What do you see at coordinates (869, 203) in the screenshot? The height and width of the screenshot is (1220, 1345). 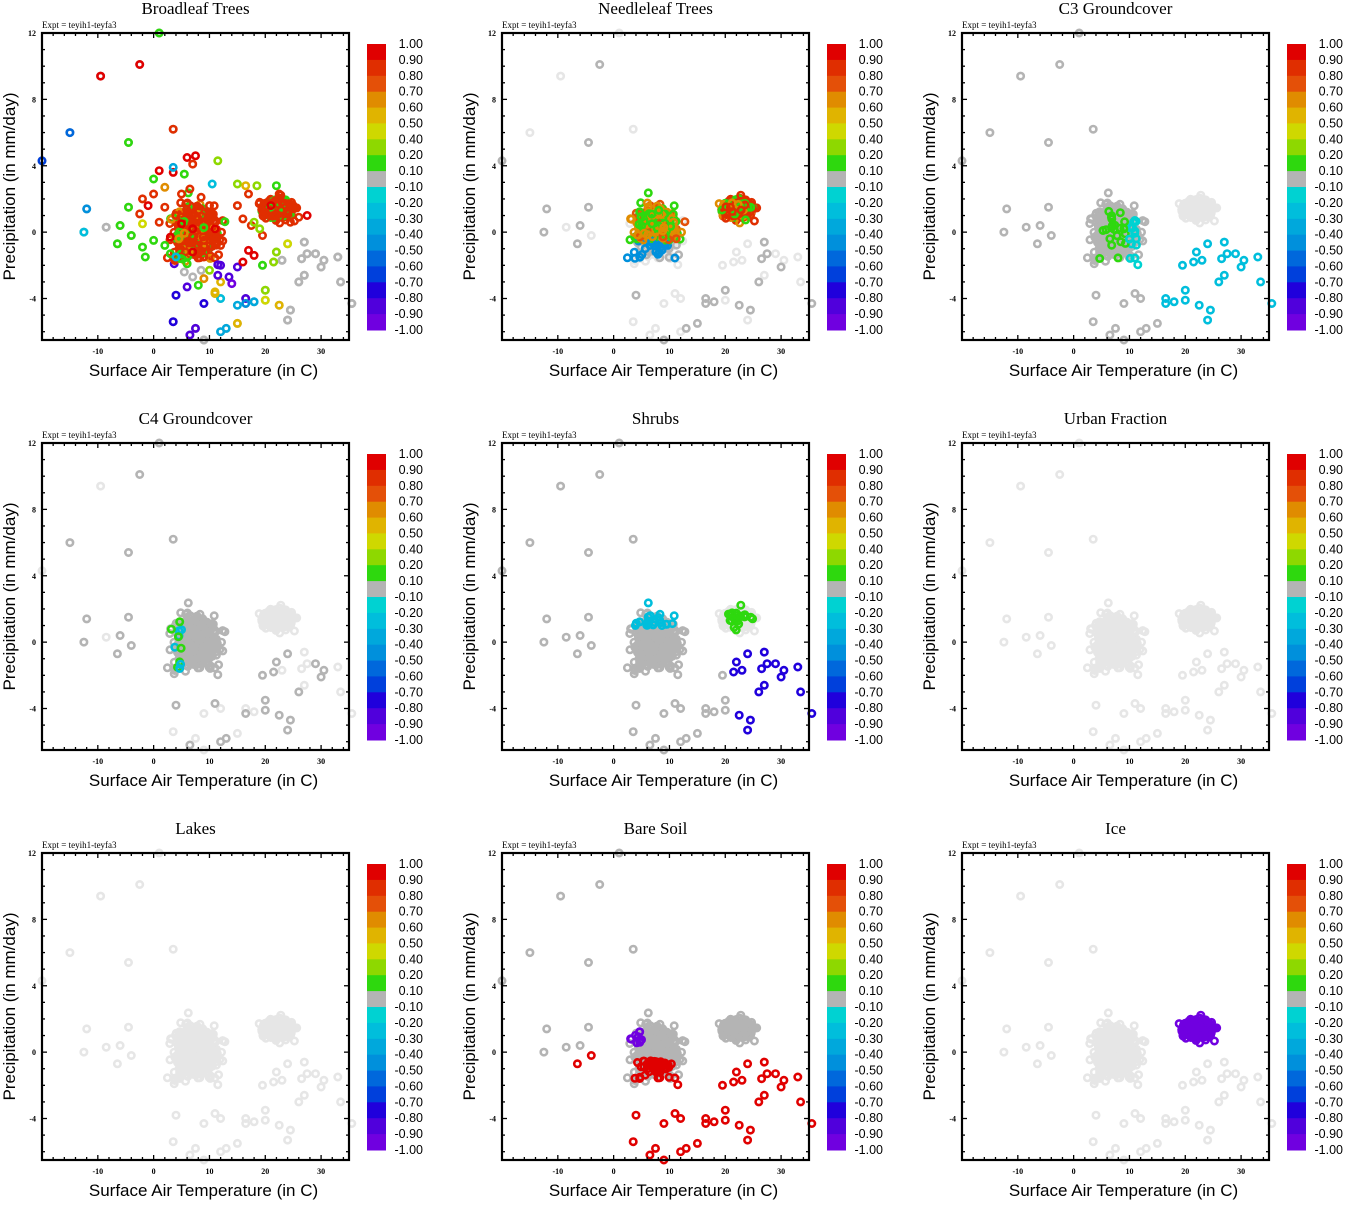 I see `colorbar-label: -0.20` at bounding box center [869, 203].